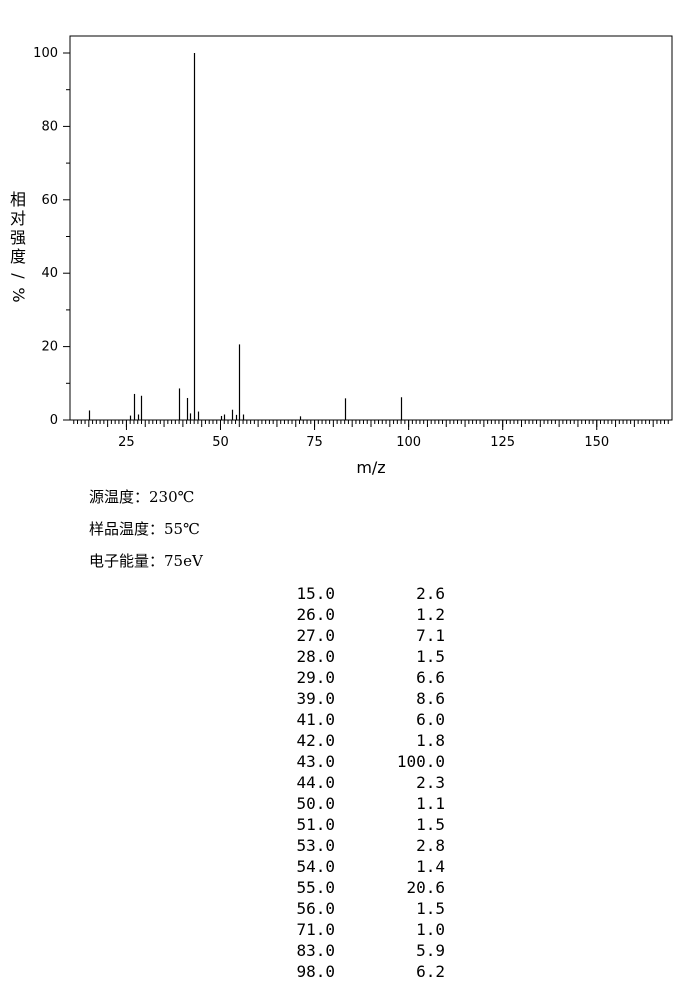 The height and width of the screenshot is (992, 696). Describe the element at coordinates (430, 803) in the screenshot. I see `intensity-cell: 1.1` at that location.